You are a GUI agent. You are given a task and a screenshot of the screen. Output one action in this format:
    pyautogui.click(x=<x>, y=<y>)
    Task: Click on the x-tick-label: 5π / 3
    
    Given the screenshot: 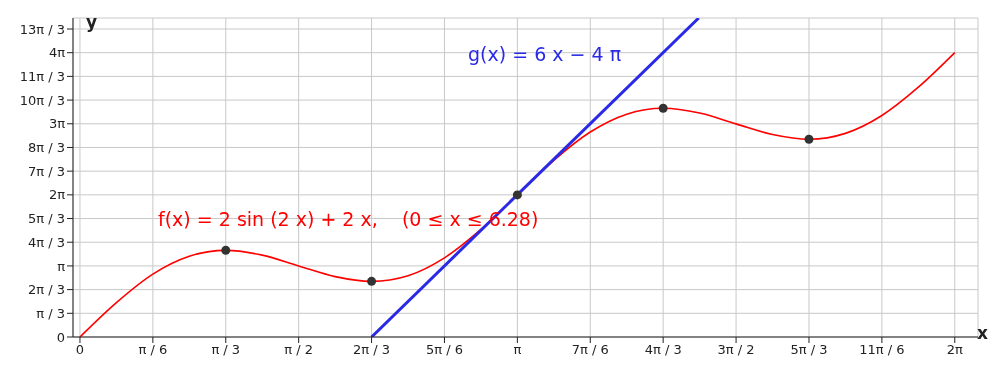 What is the action you would take?
    pyautogui.click(x=809, y=350)
    